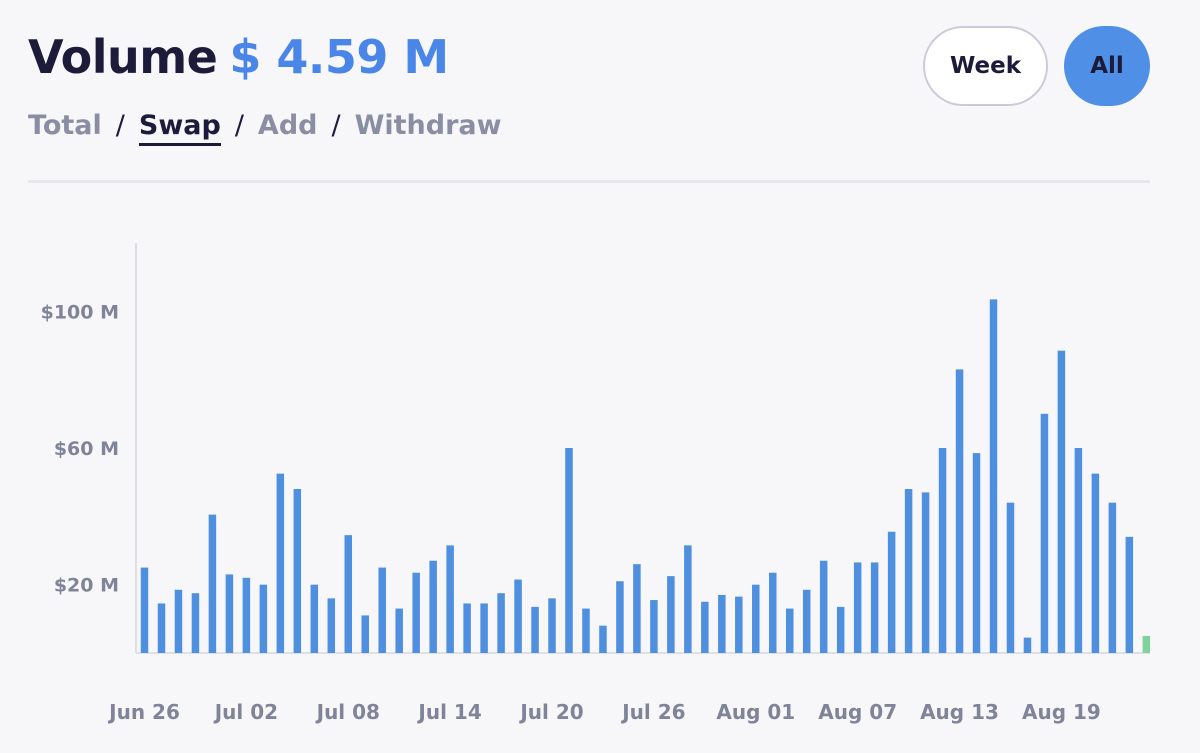 This screenshot has height=753, width=1200. What do you see at coordinates (123, 57) in the screenshot?
I see `volume-label: Volume` at bounding box center [123, 57].